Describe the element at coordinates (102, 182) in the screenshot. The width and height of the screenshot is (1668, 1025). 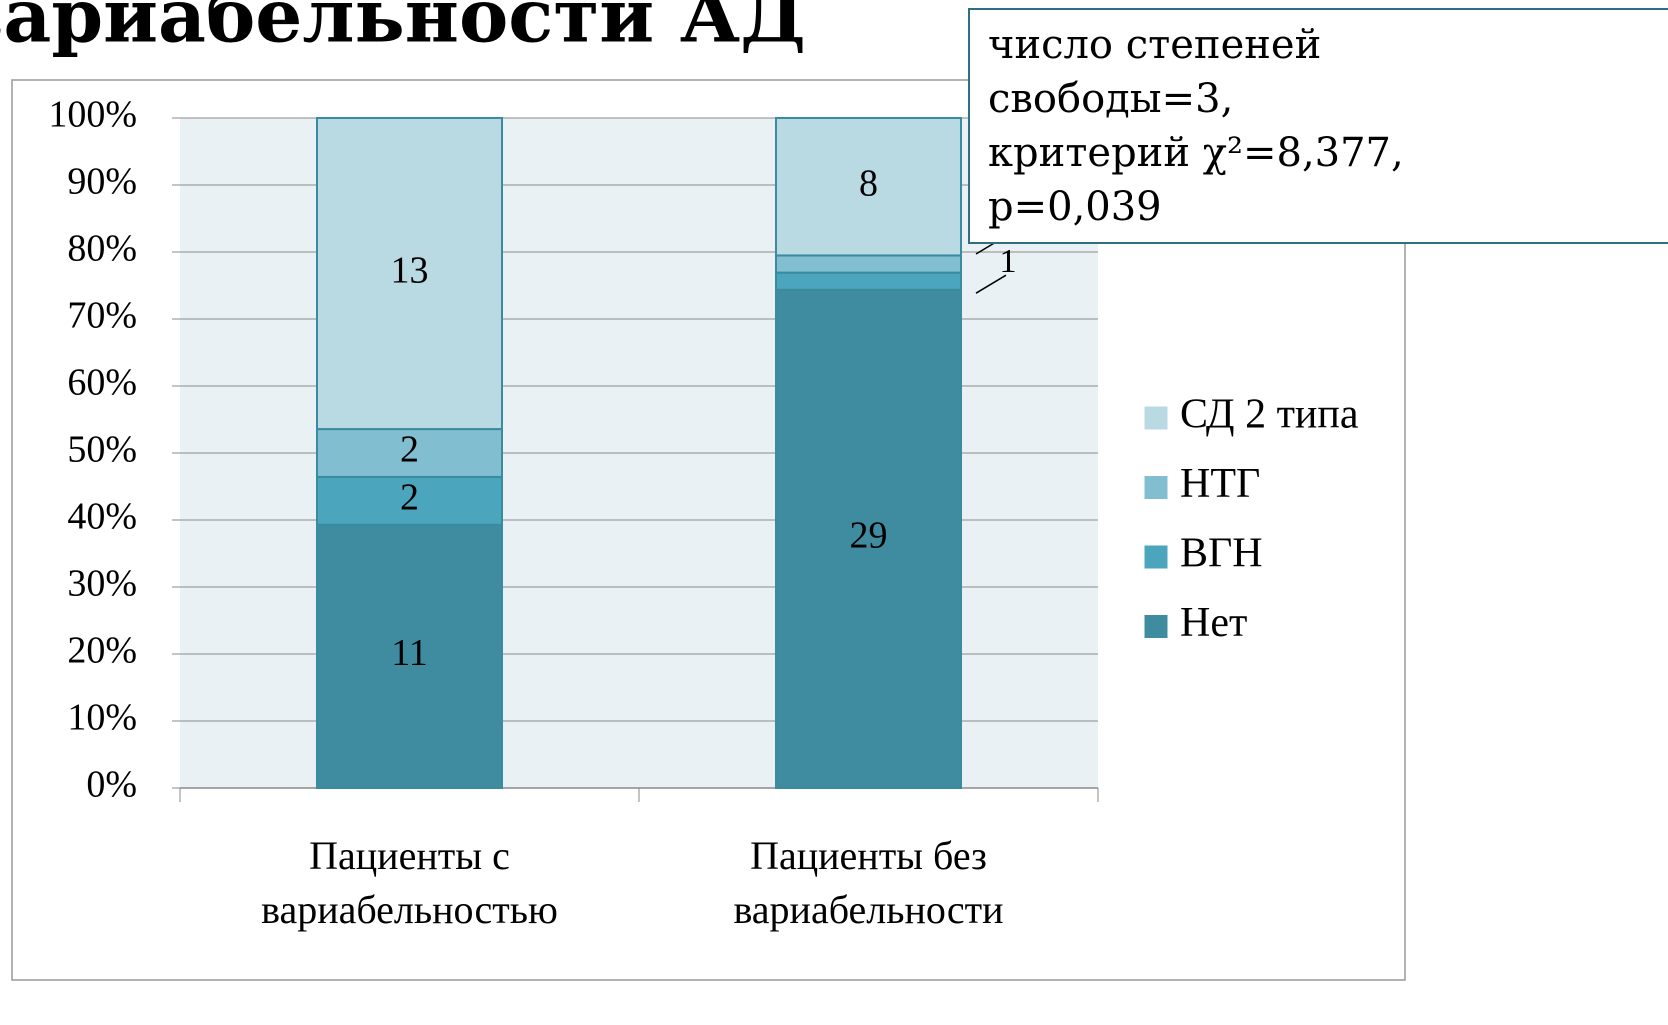
I see `y-tick-label: 90%` at that location.